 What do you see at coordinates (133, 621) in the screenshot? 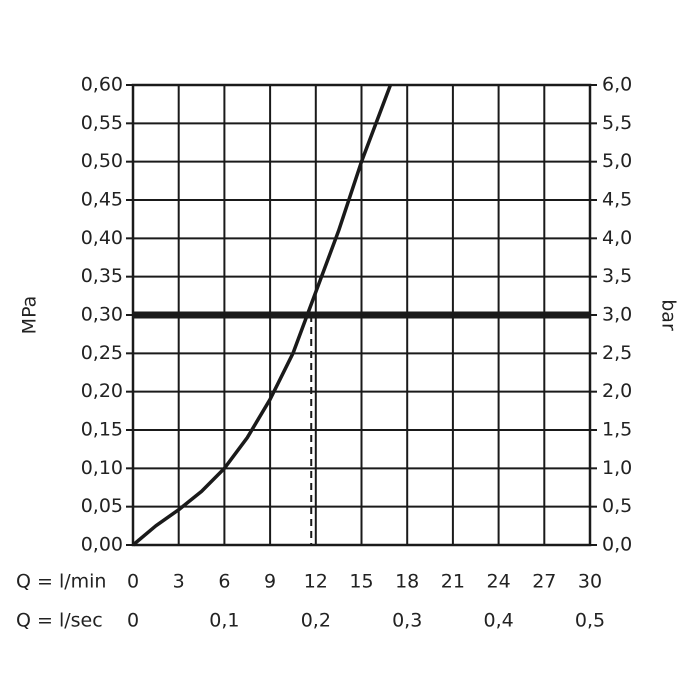
I see `x2-tick-label: 0` at bounding box center [133, 621].